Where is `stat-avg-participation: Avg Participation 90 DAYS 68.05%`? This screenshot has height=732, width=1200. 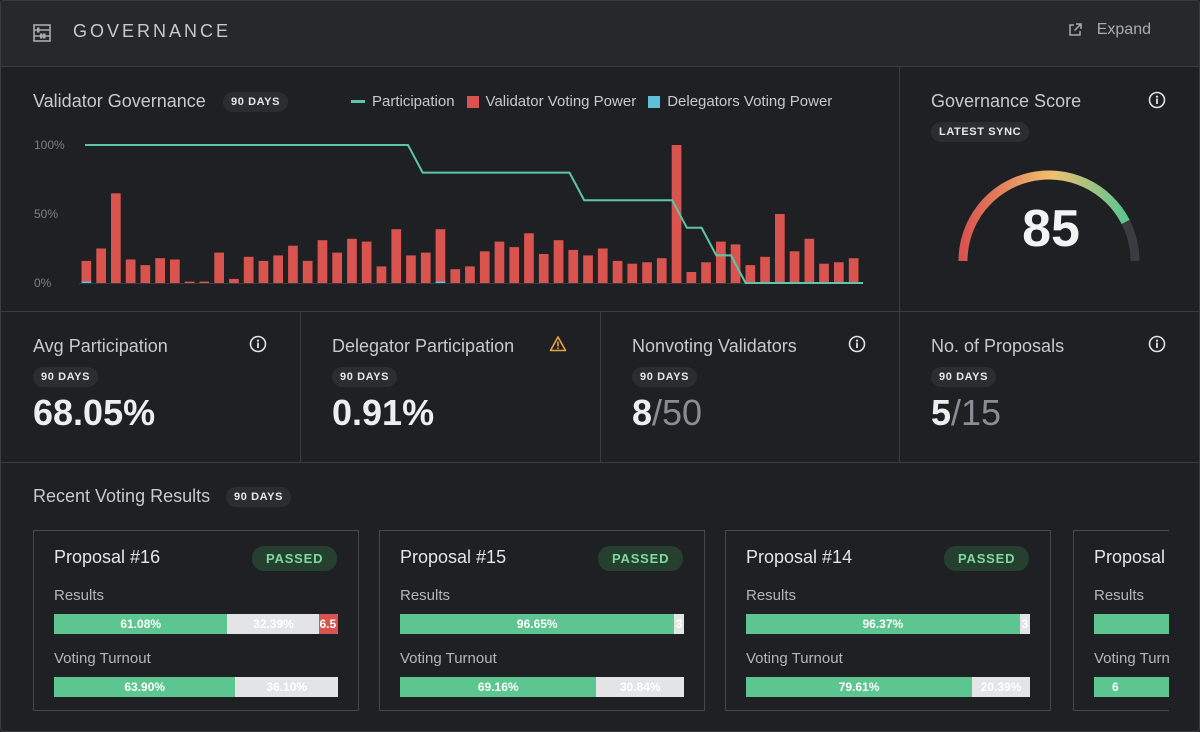
stat-avg-participation: Avg Participation 90 DAYS 68.05% is located at coordinates (150, 387).